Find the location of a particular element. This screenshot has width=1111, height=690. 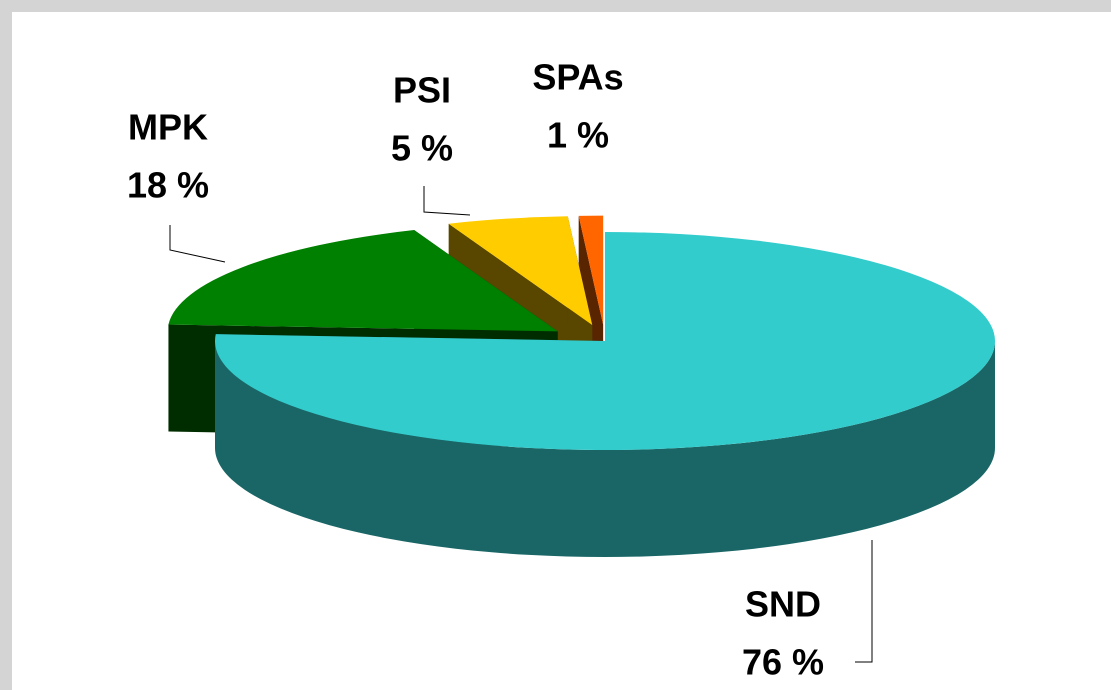

value-label: 5 % is located at coordinates (422, 148).